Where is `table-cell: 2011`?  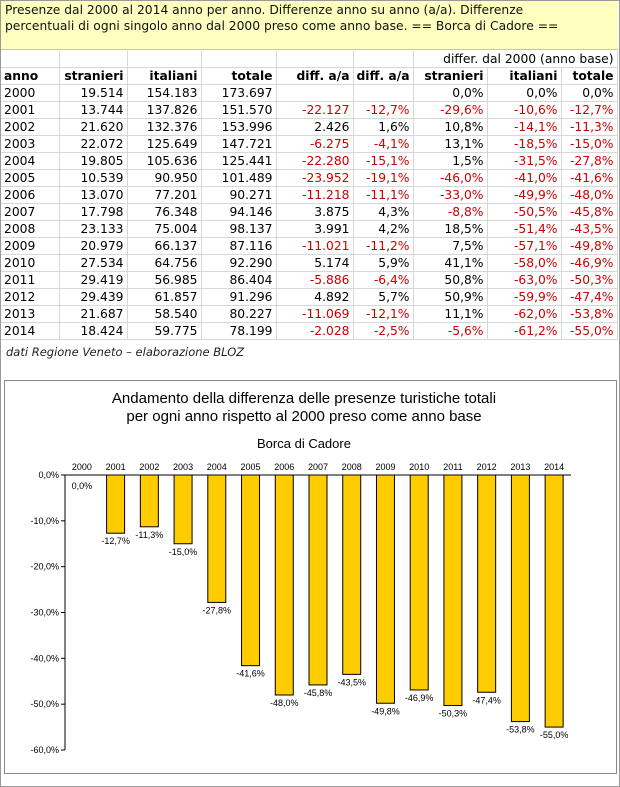 table-cell: 2011 is located at coordinates (30, 280).